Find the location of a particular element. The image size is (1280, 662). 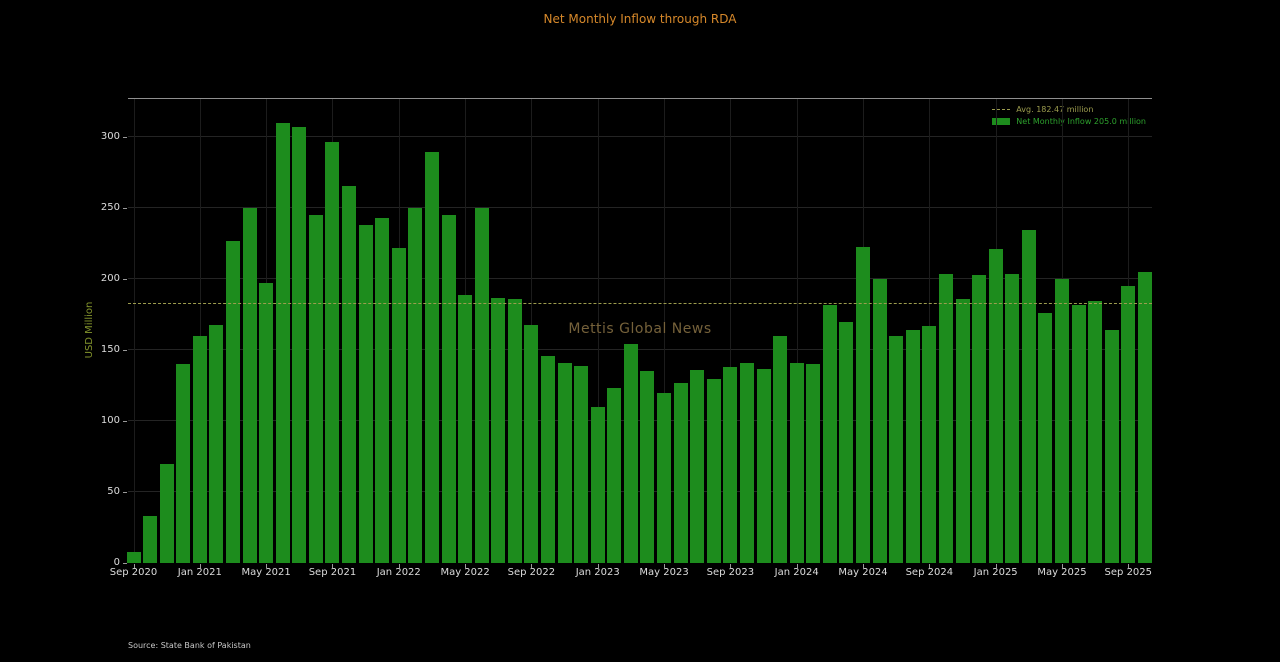

bar-swatch-icon is located at coordinates (1001, 121).